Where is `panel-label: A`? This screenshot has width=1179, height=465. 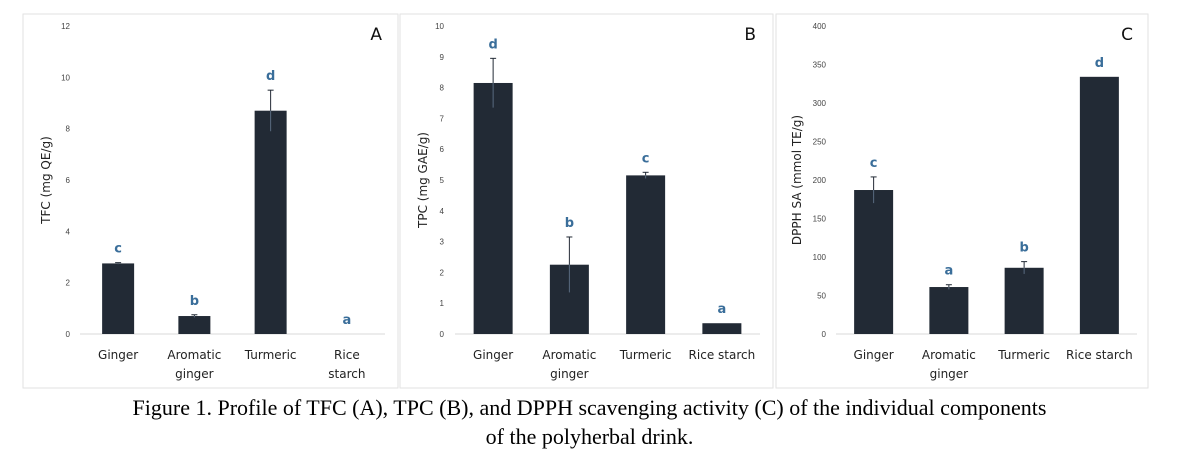
panel-label: A is located at coordinates (376, 35).